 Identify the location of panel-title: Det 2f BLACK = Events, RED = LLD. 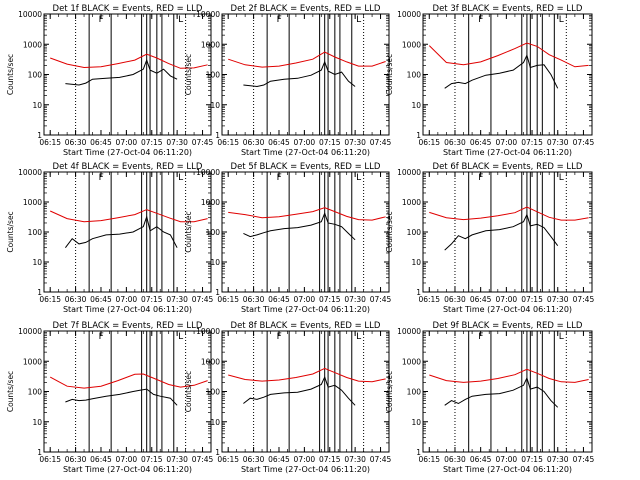
(306, 9).